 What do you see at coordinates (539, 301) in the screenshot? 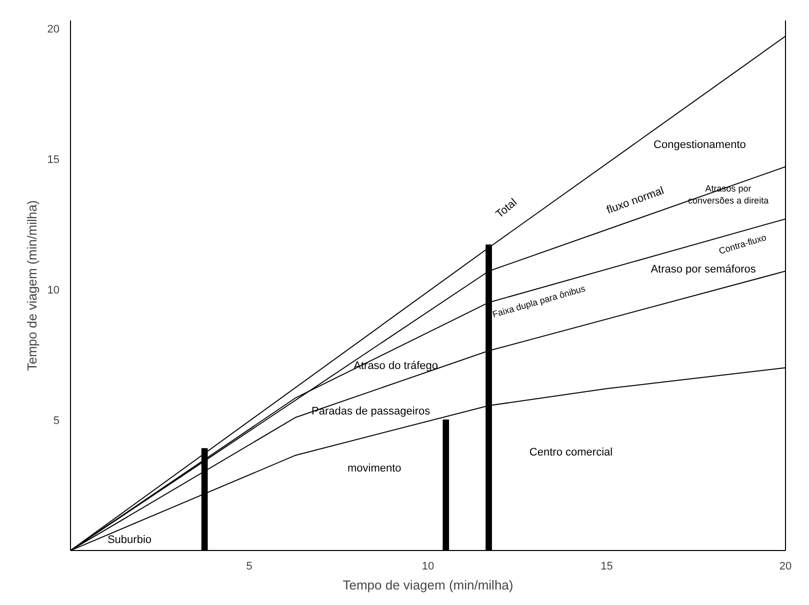
I see `annotation: Faixa dupla para ônibus` at bounding box center [539, 301].